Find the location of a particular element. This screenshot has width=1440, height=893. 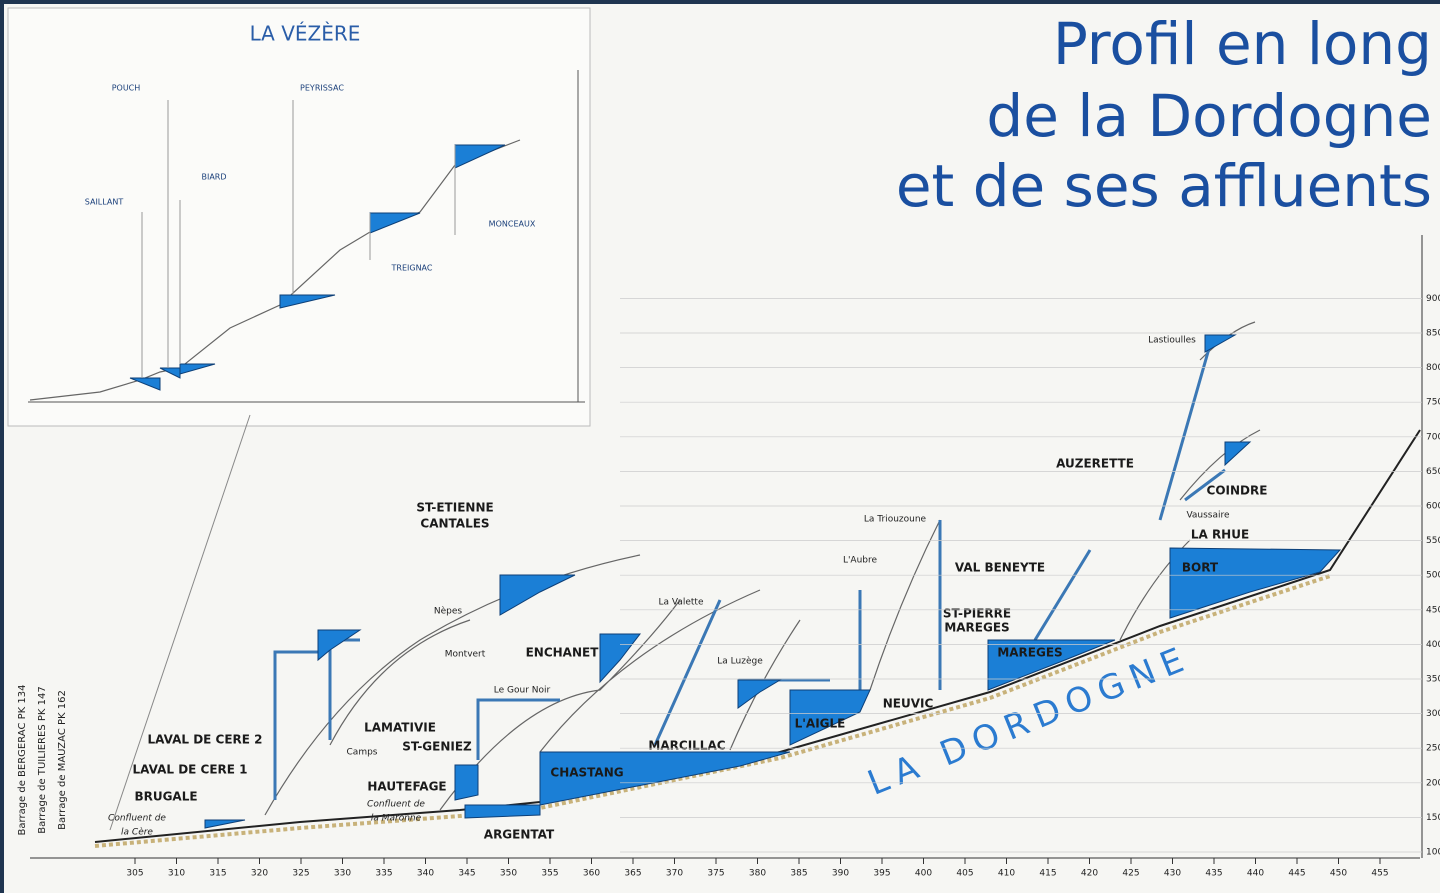

dam-label: BORT is located at coordinates (1200, 568).